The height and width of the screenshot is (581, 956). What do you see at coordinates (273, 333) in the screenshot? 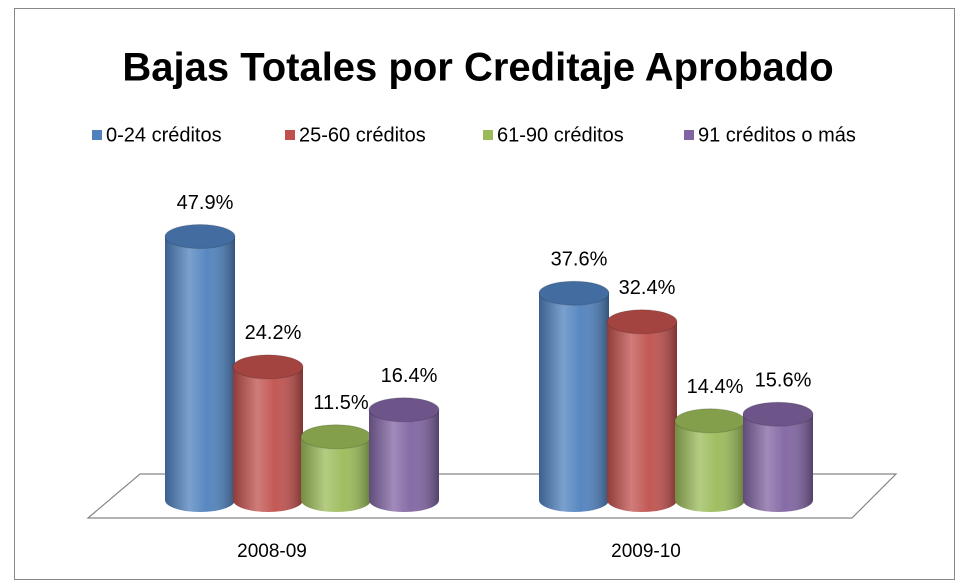
I see `data-label: 24.2%` at bounding box center [273, 333].